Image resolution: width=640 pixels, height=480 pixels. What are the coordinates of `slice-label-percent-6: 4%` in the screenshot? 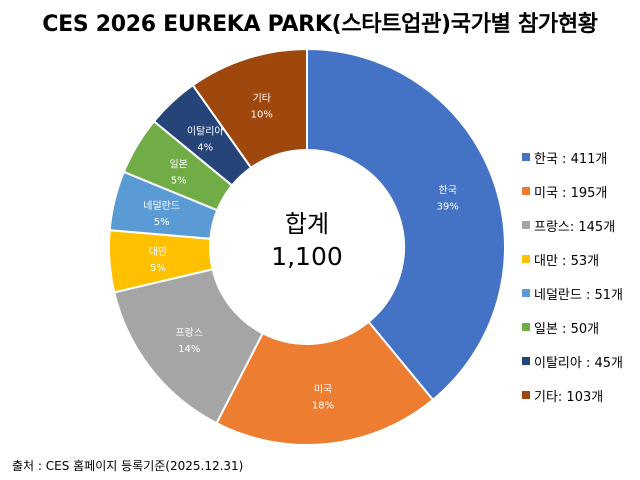 It's located at (205, 147).